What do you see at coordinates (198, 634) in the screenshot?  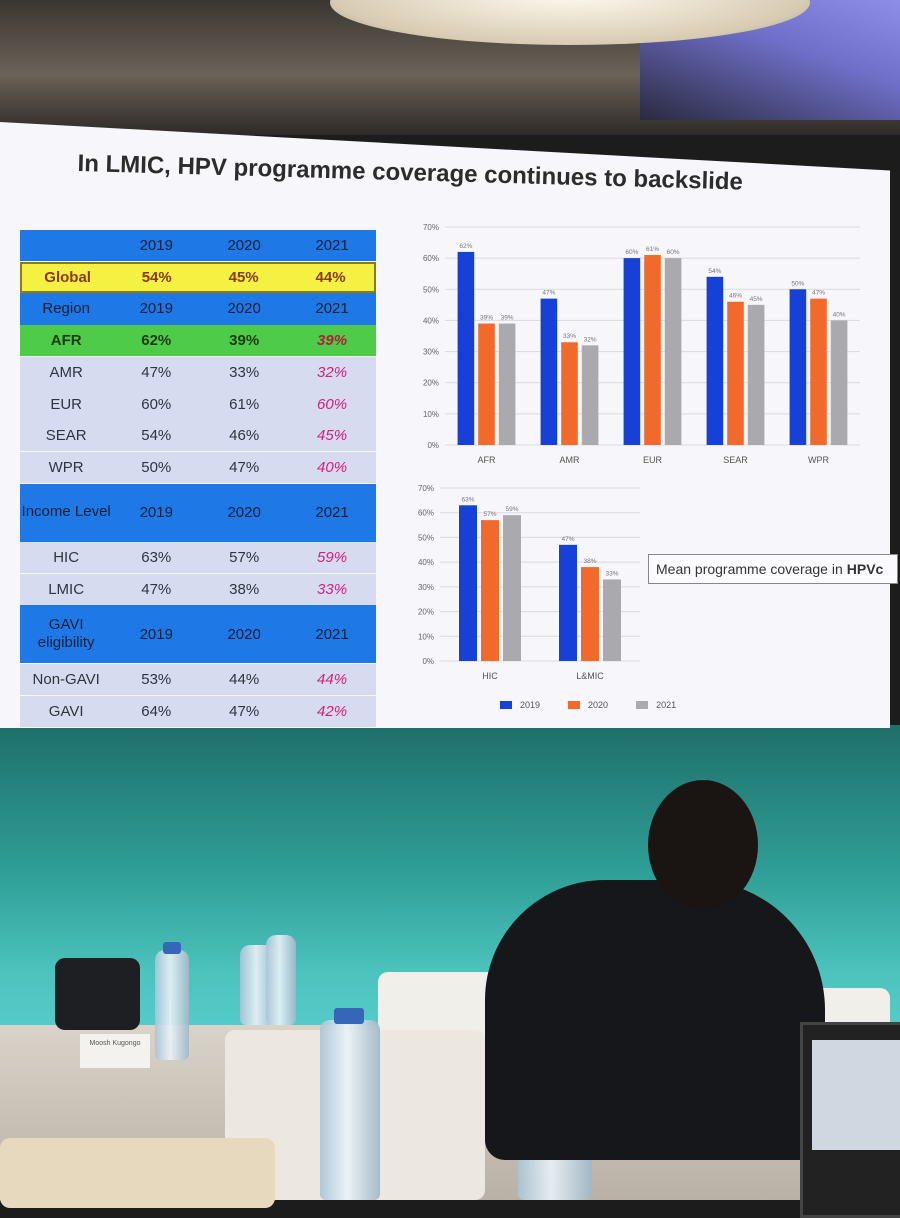 I see `table-gavi-header: GAVI eligibility 2019 2020 2021` at bounding box center [198, 634].